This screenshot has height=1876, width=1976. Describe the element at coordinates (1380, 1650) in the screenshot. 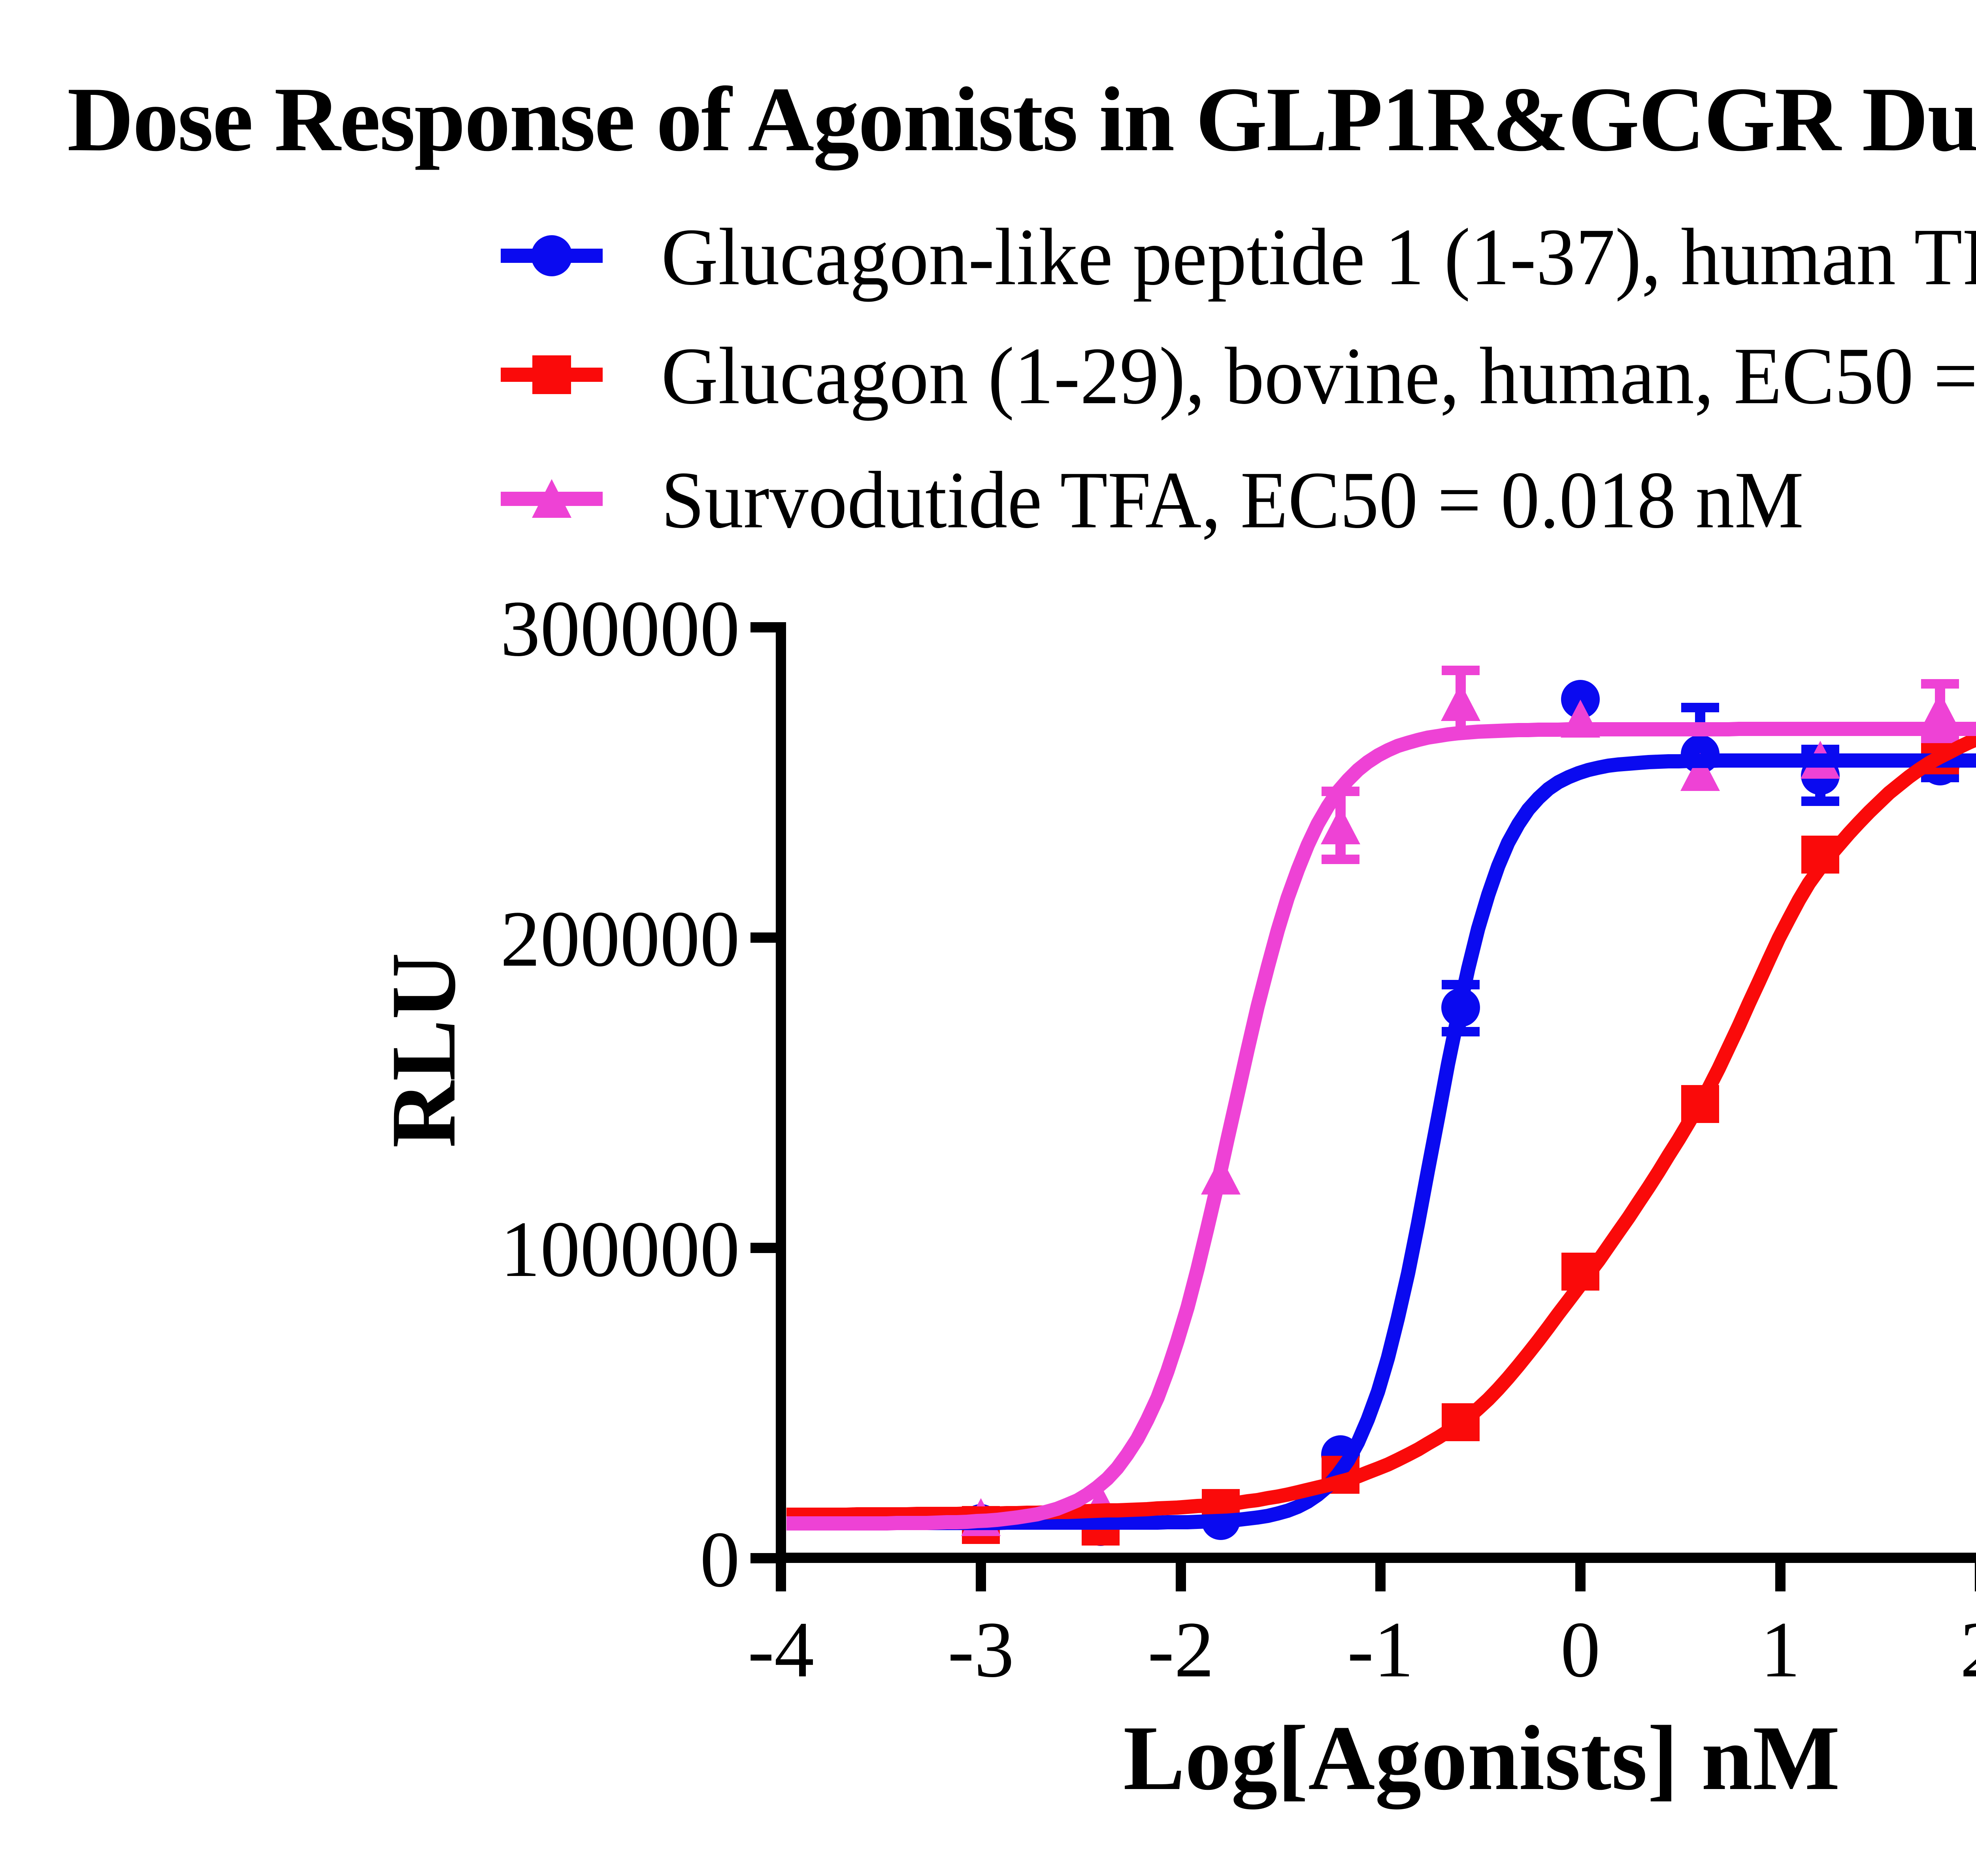

I see `svg-text: -1` at that location.